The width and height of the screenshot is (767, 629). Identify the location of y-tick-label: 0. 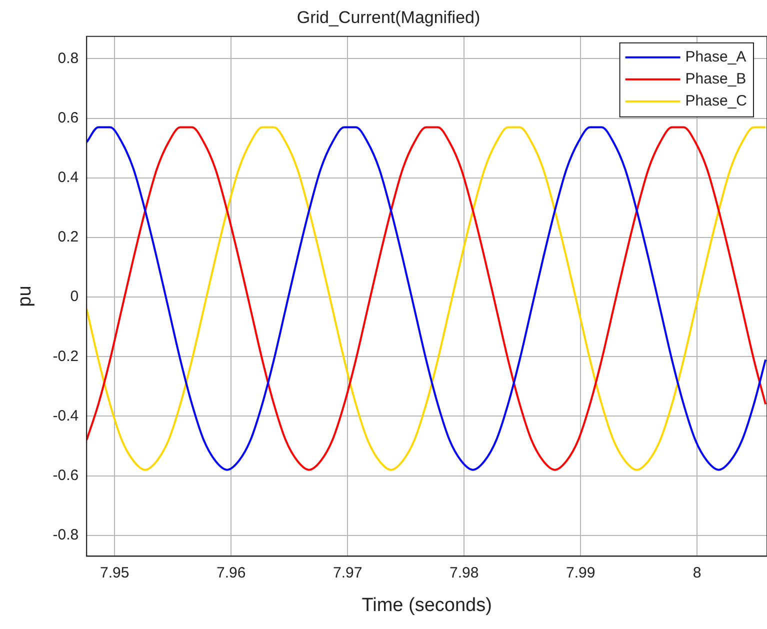
(74, 297).